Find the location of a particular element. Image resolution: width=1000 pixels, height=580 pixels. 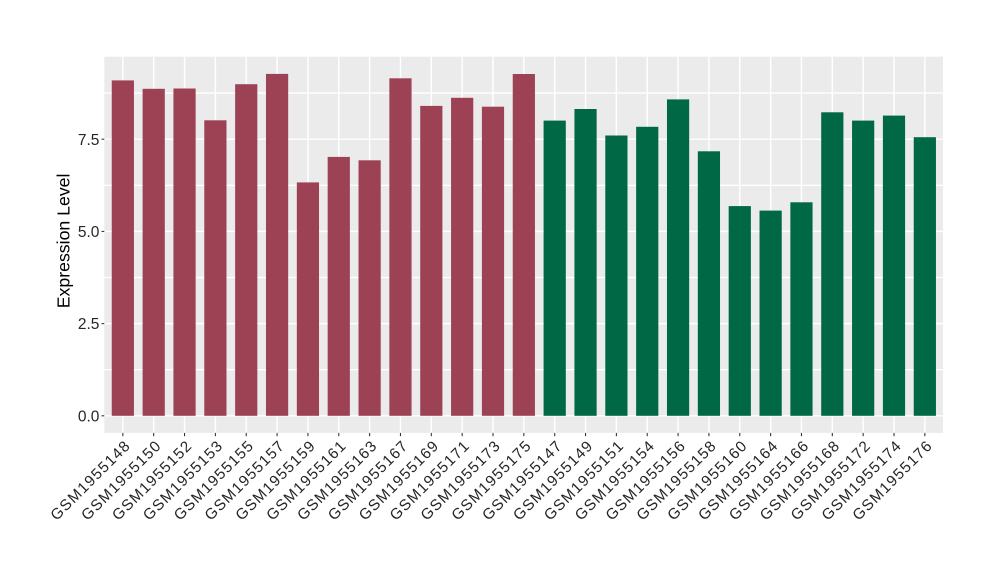

svg-text: Expression Level is located at coordinates (63, 241).